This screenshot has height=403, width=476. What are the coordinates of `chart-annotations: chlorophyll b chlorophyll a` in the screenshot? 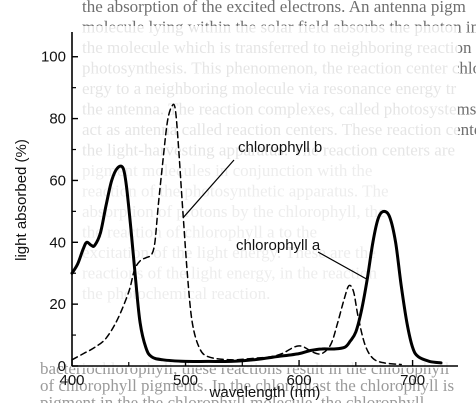 It's located at (275, 209).